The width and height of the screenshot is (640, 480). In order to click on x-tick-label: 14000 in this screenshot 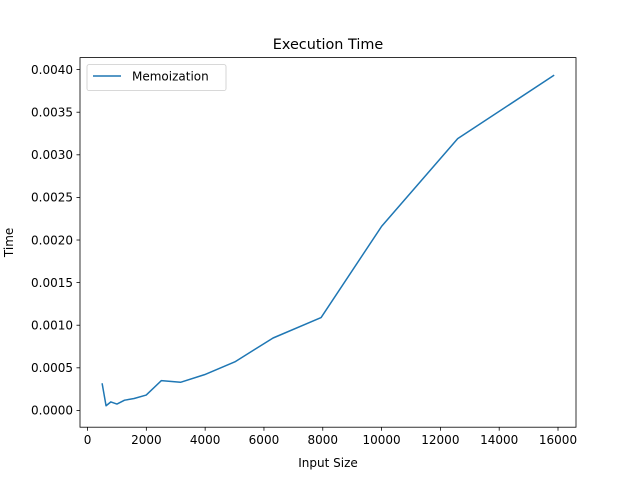, I will do `click(499, 440)`.